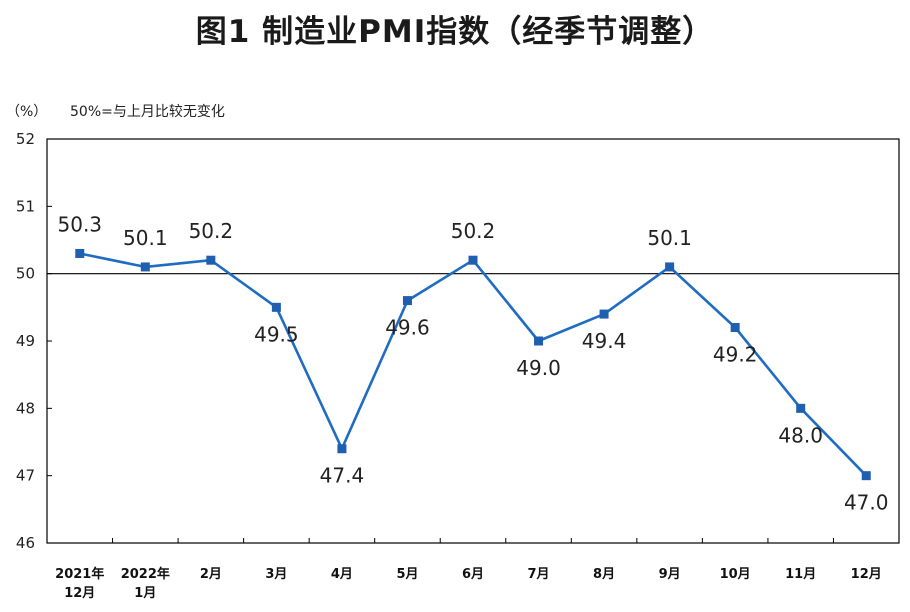 Image resolution: width=910 pixels, height=612 pixels. I want to click on y-tick-label: 46, so click(25, 543).